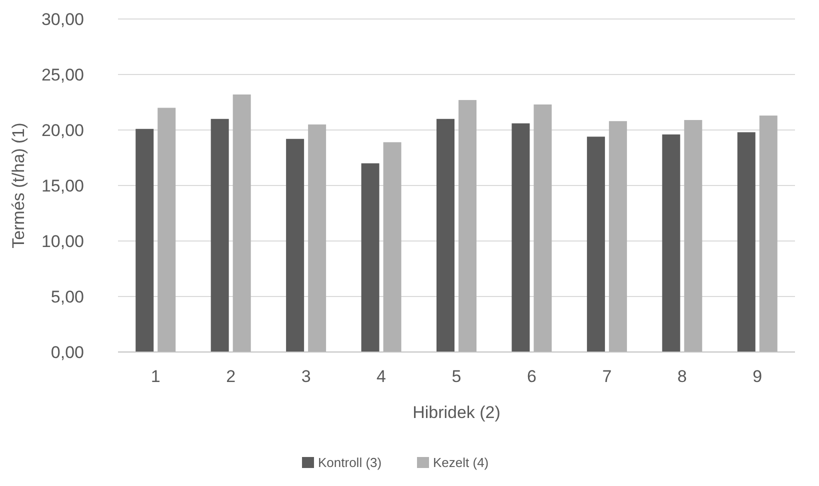 The width and height of the screenshot is (819, 486). What do you see at coordinates (682, 376) in the screenshot?
I see `x-tick-label: 8` at bounding box center [682, 376].